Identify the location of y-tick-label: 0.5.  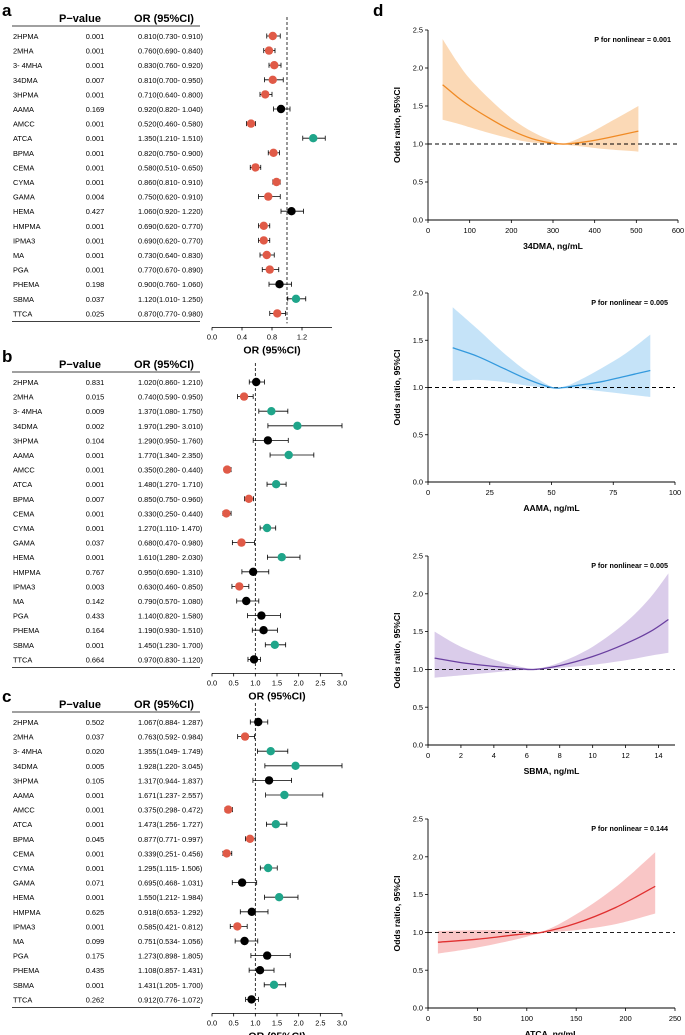
(418, 707).